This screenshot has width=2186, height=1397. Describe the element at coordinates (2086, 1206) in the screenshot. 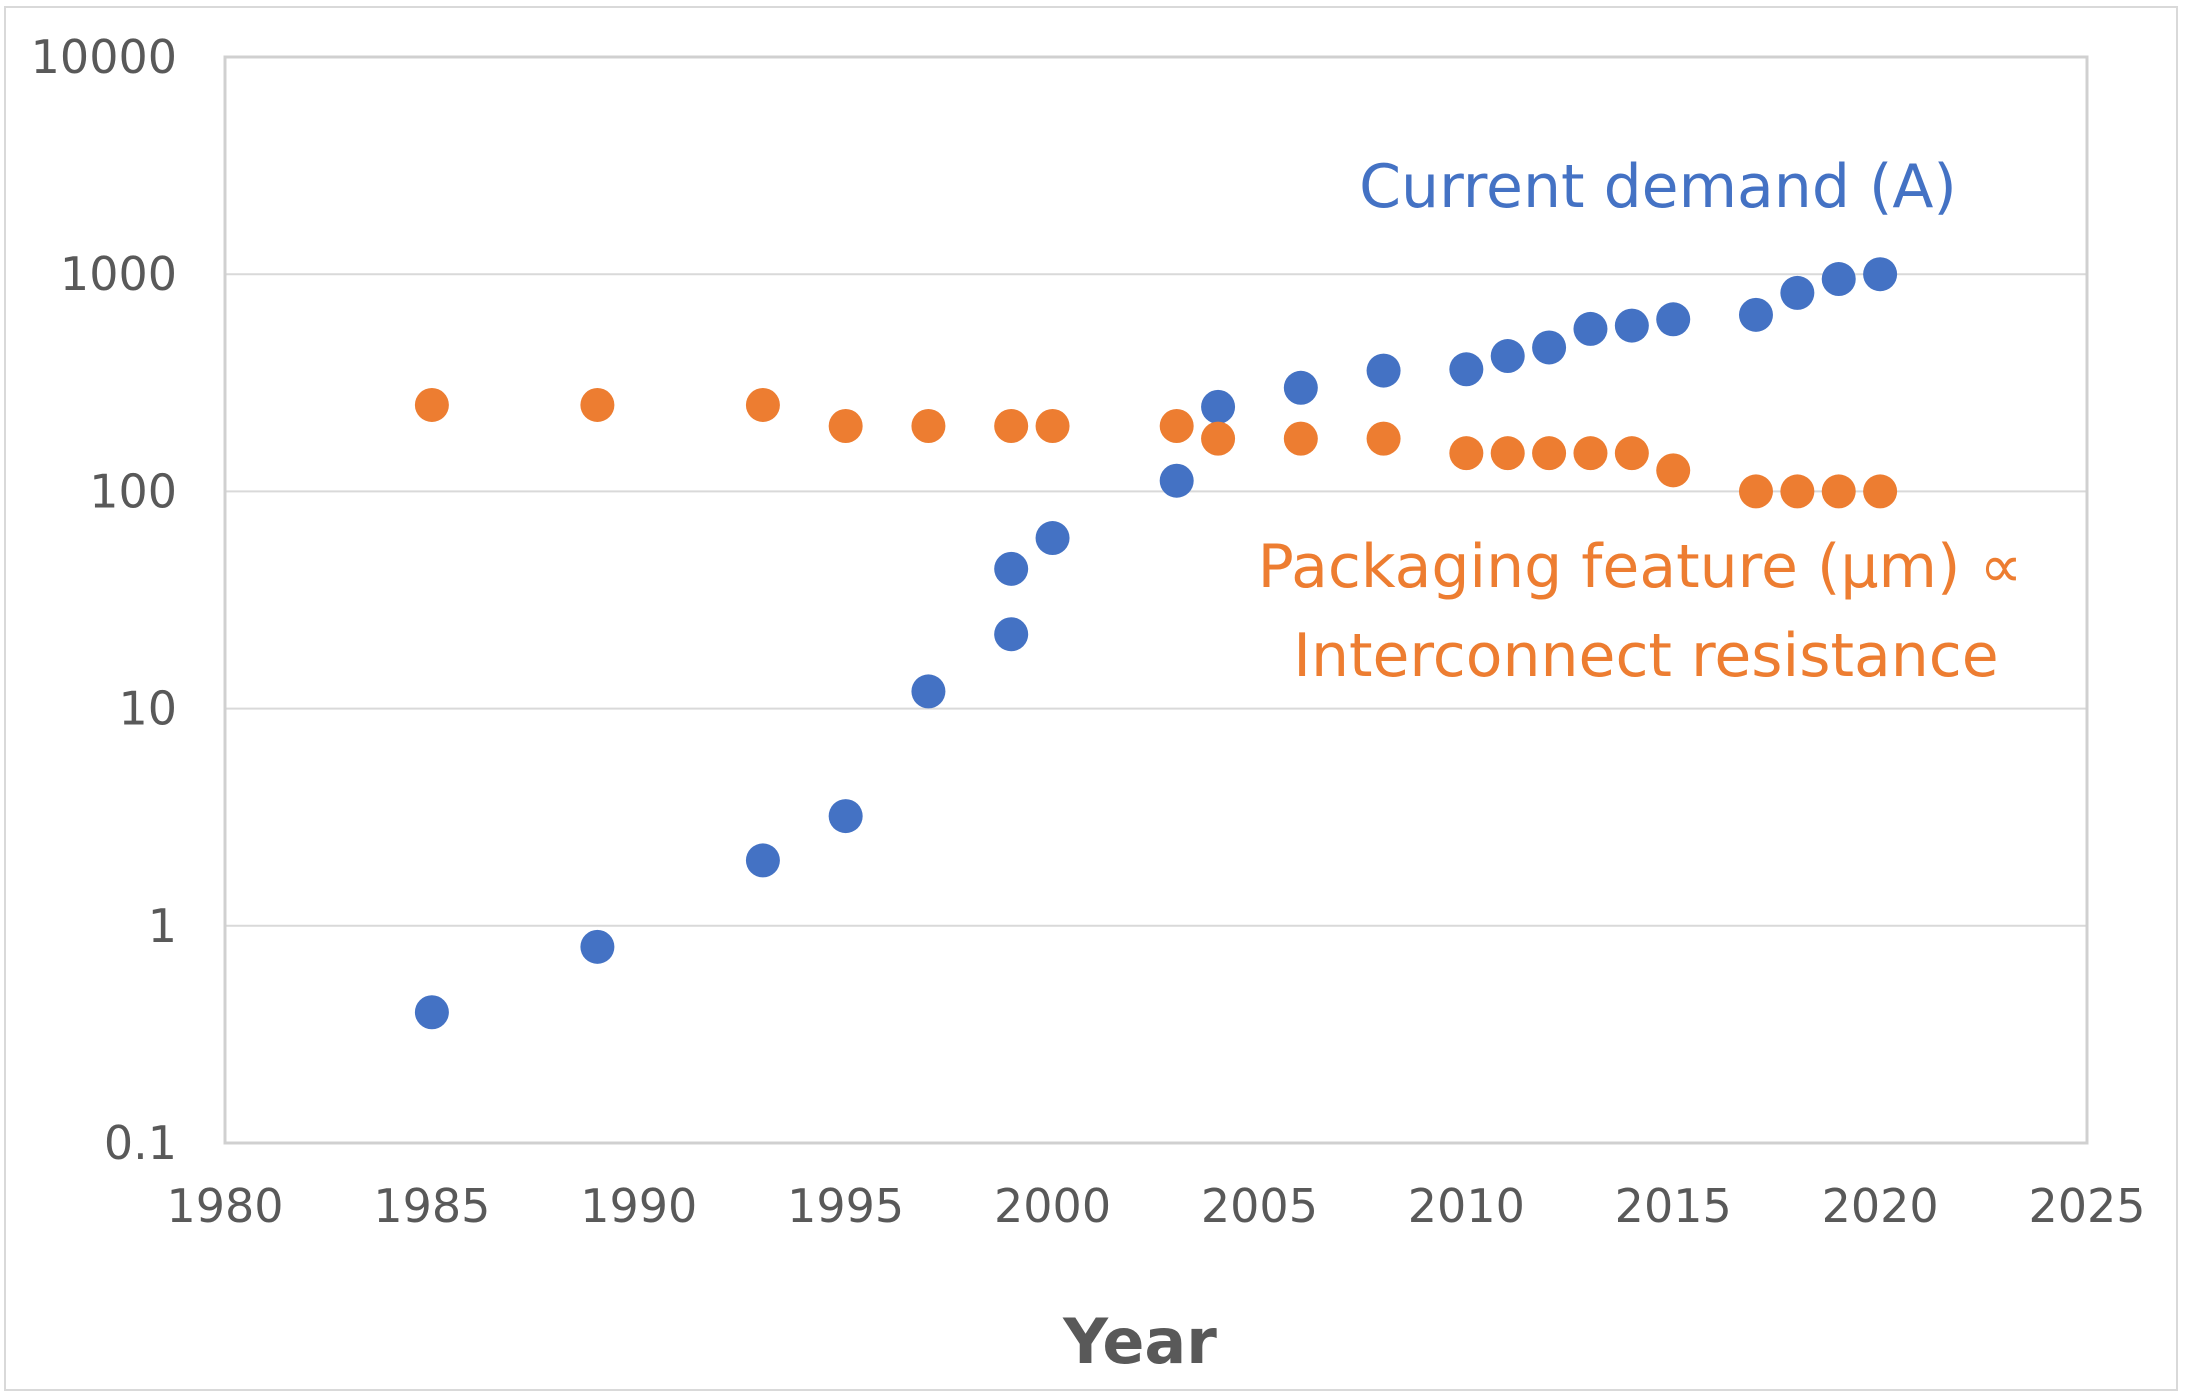

I see `x-tick-label: 2025` at that location.